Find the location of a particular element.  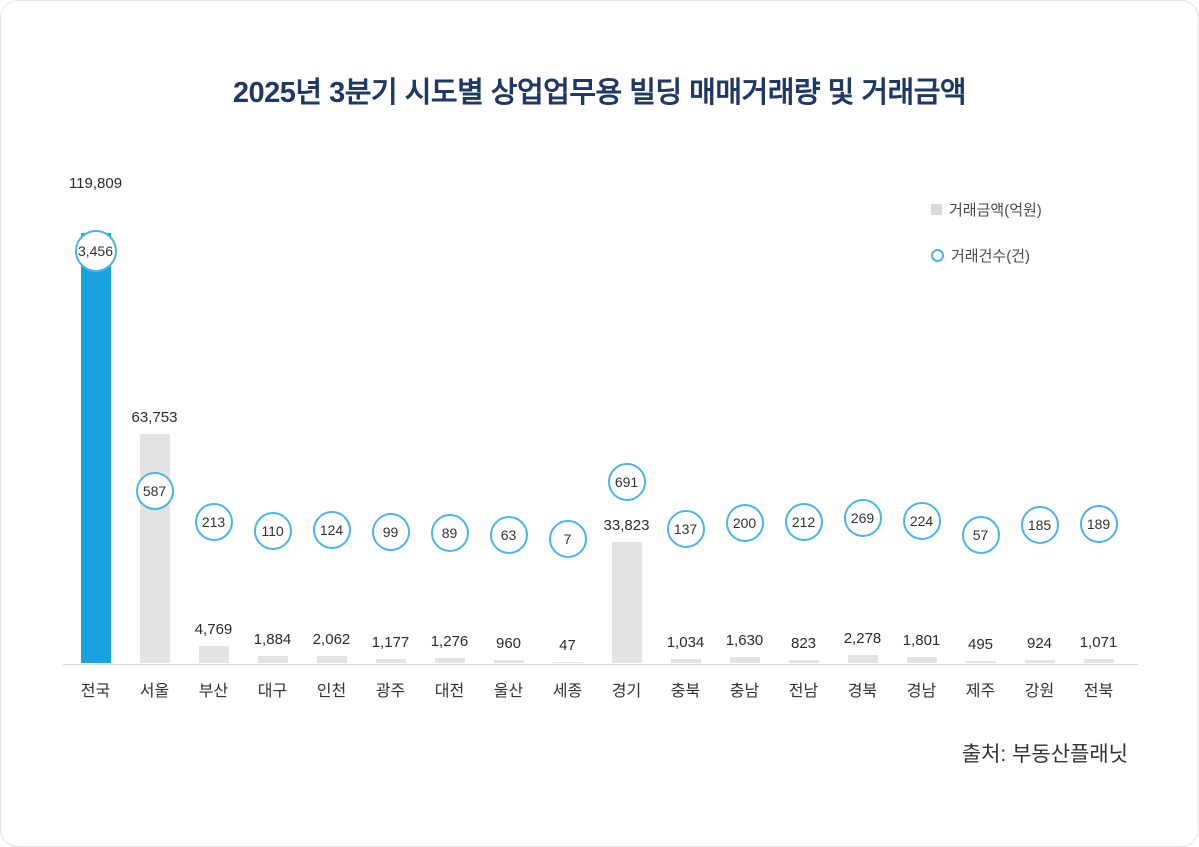

count-marker: 691 is located at coordinates (626, 482).